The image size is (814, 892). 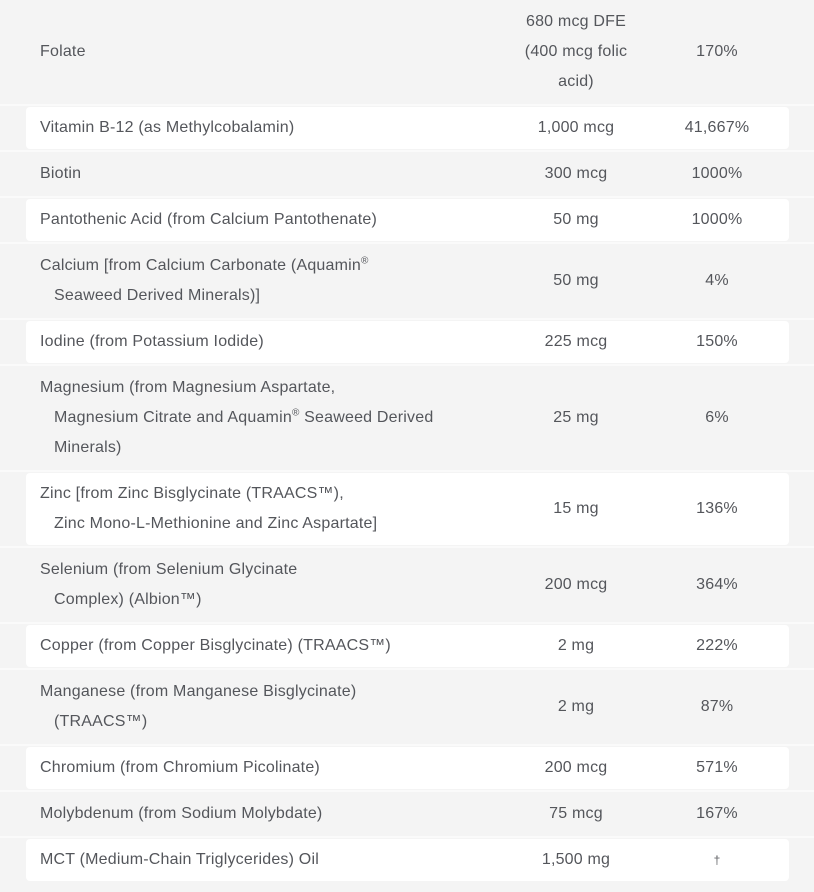 I want to click on nutrient-name-line: Vitamin B-12 (as Methylcobalamin), so click(x=167, y=127).